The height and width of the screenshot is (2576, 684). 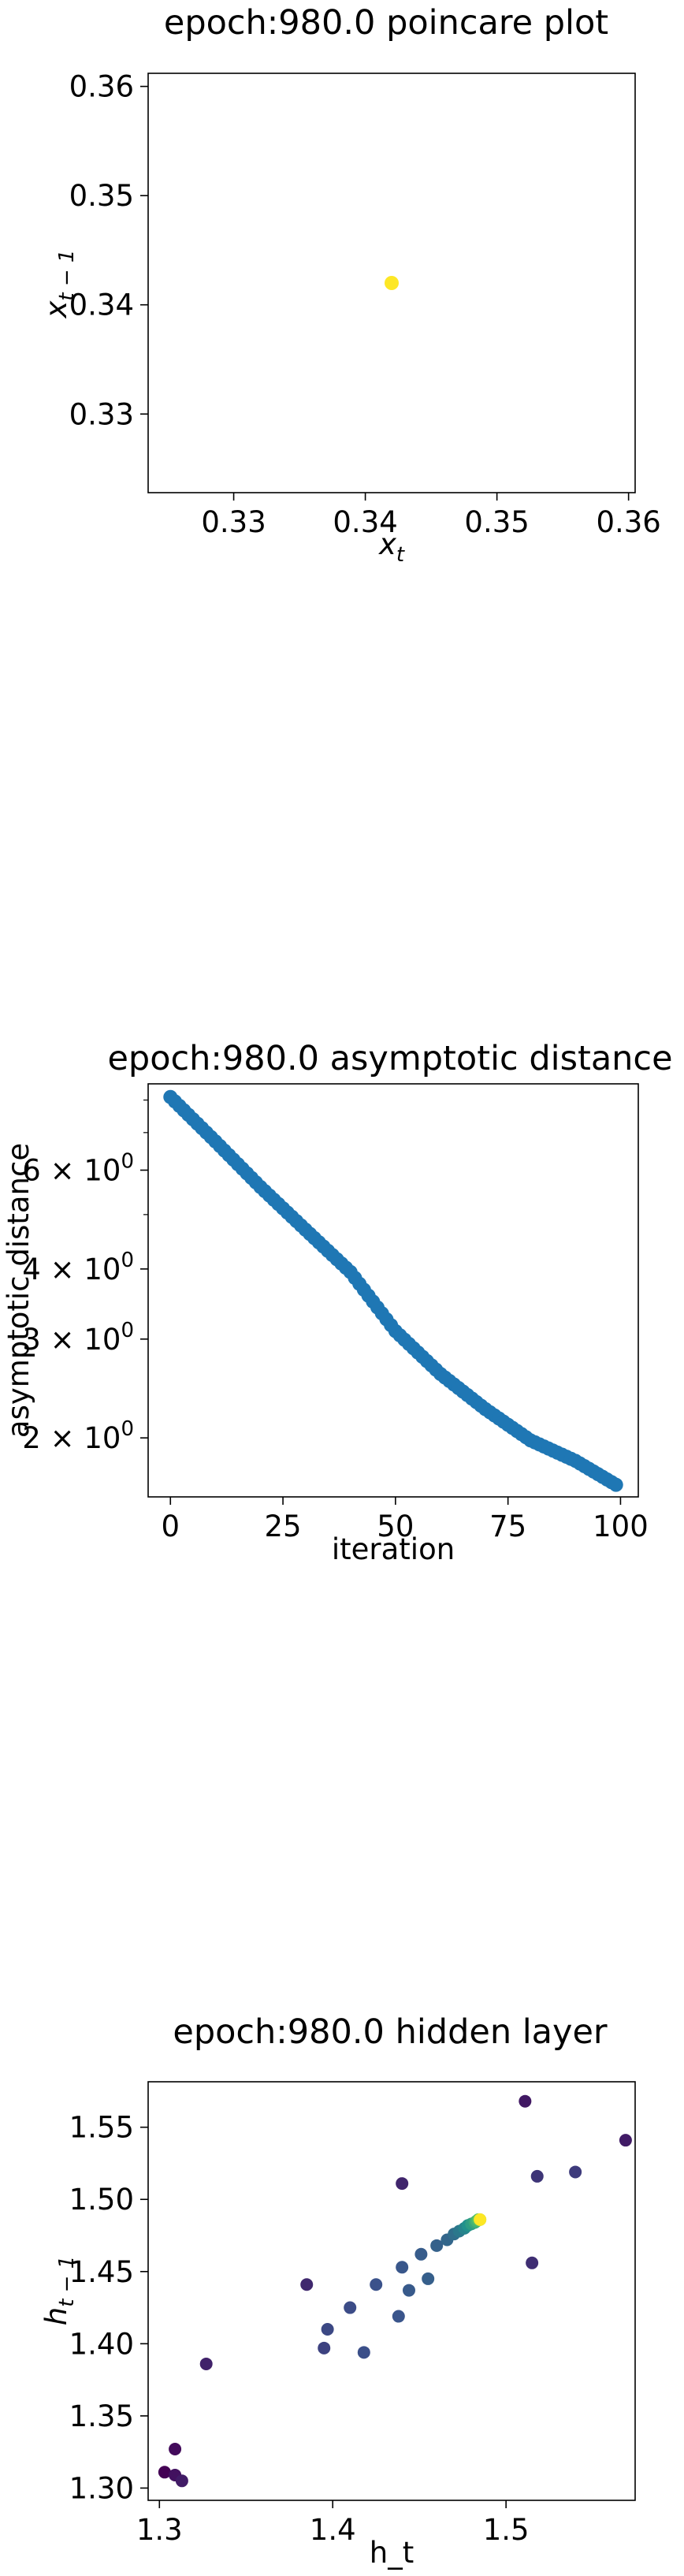 I want to click on x-tick-label: 1.4, so click(x=333, y=2530).